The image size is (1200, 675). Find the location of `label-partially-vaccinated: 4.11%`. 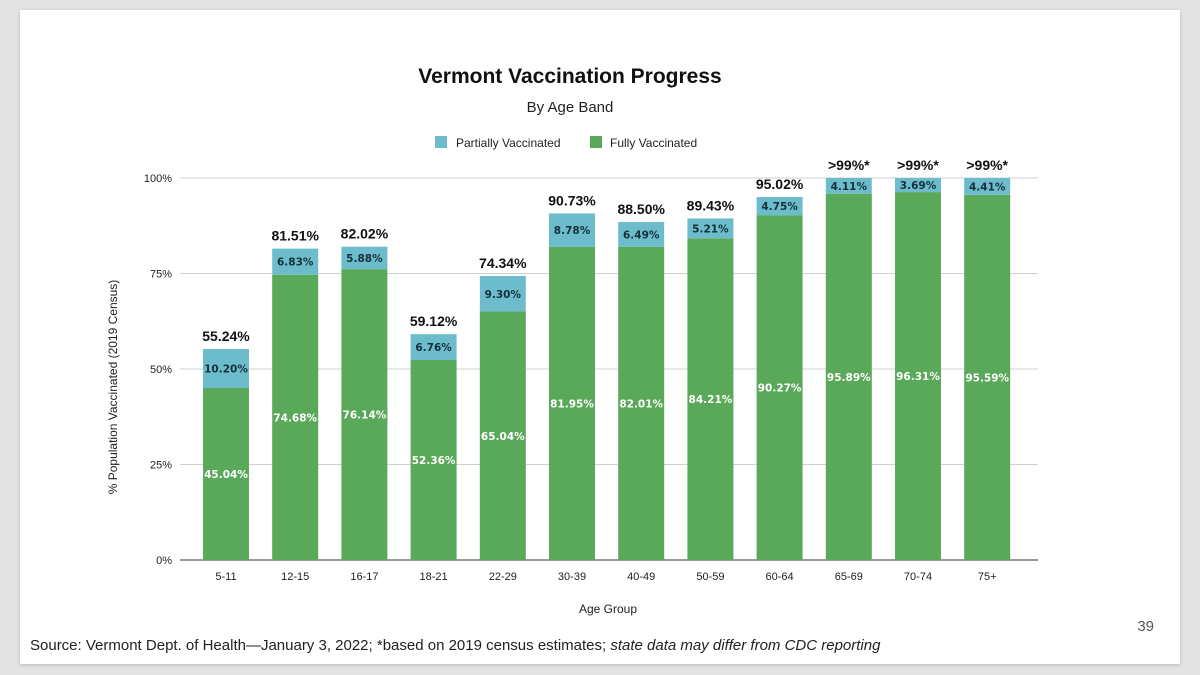

label-partially-vaccinated: 4.11% is located at coordinates (849, 187).